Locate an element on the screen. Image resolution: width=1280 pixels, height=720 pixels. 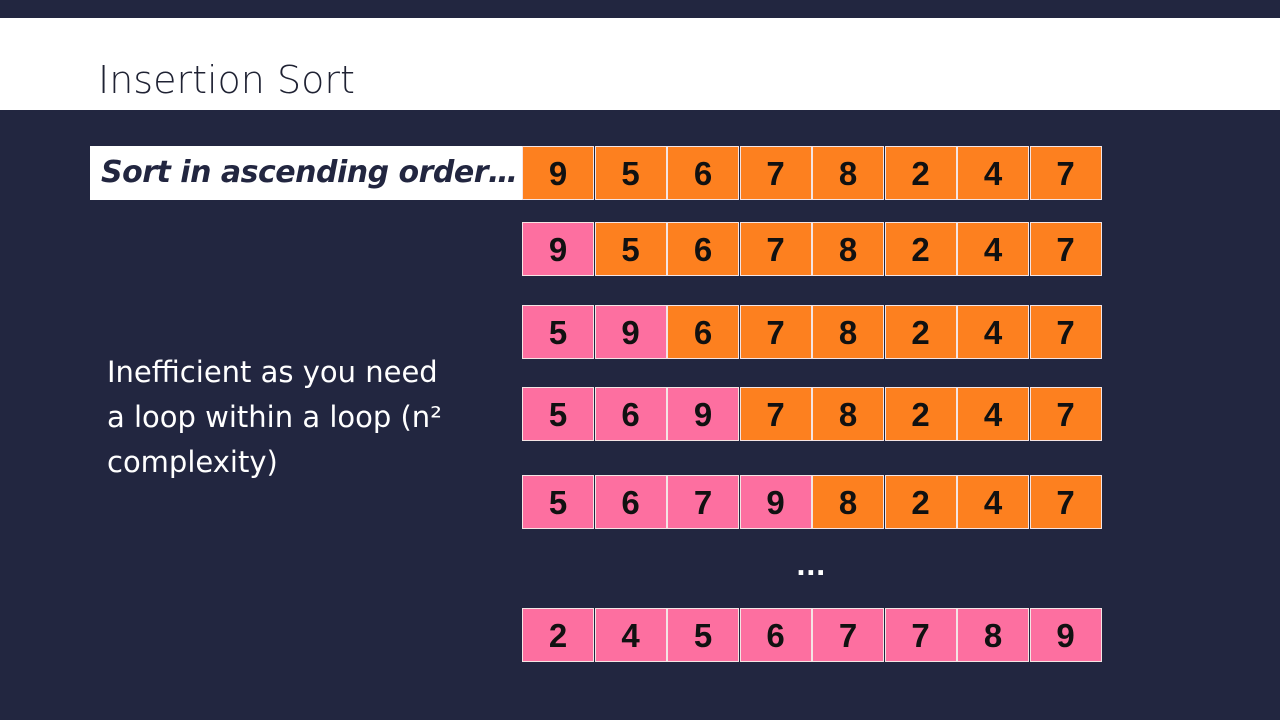
note-line: complexity) is located at coordinates (192, 462).